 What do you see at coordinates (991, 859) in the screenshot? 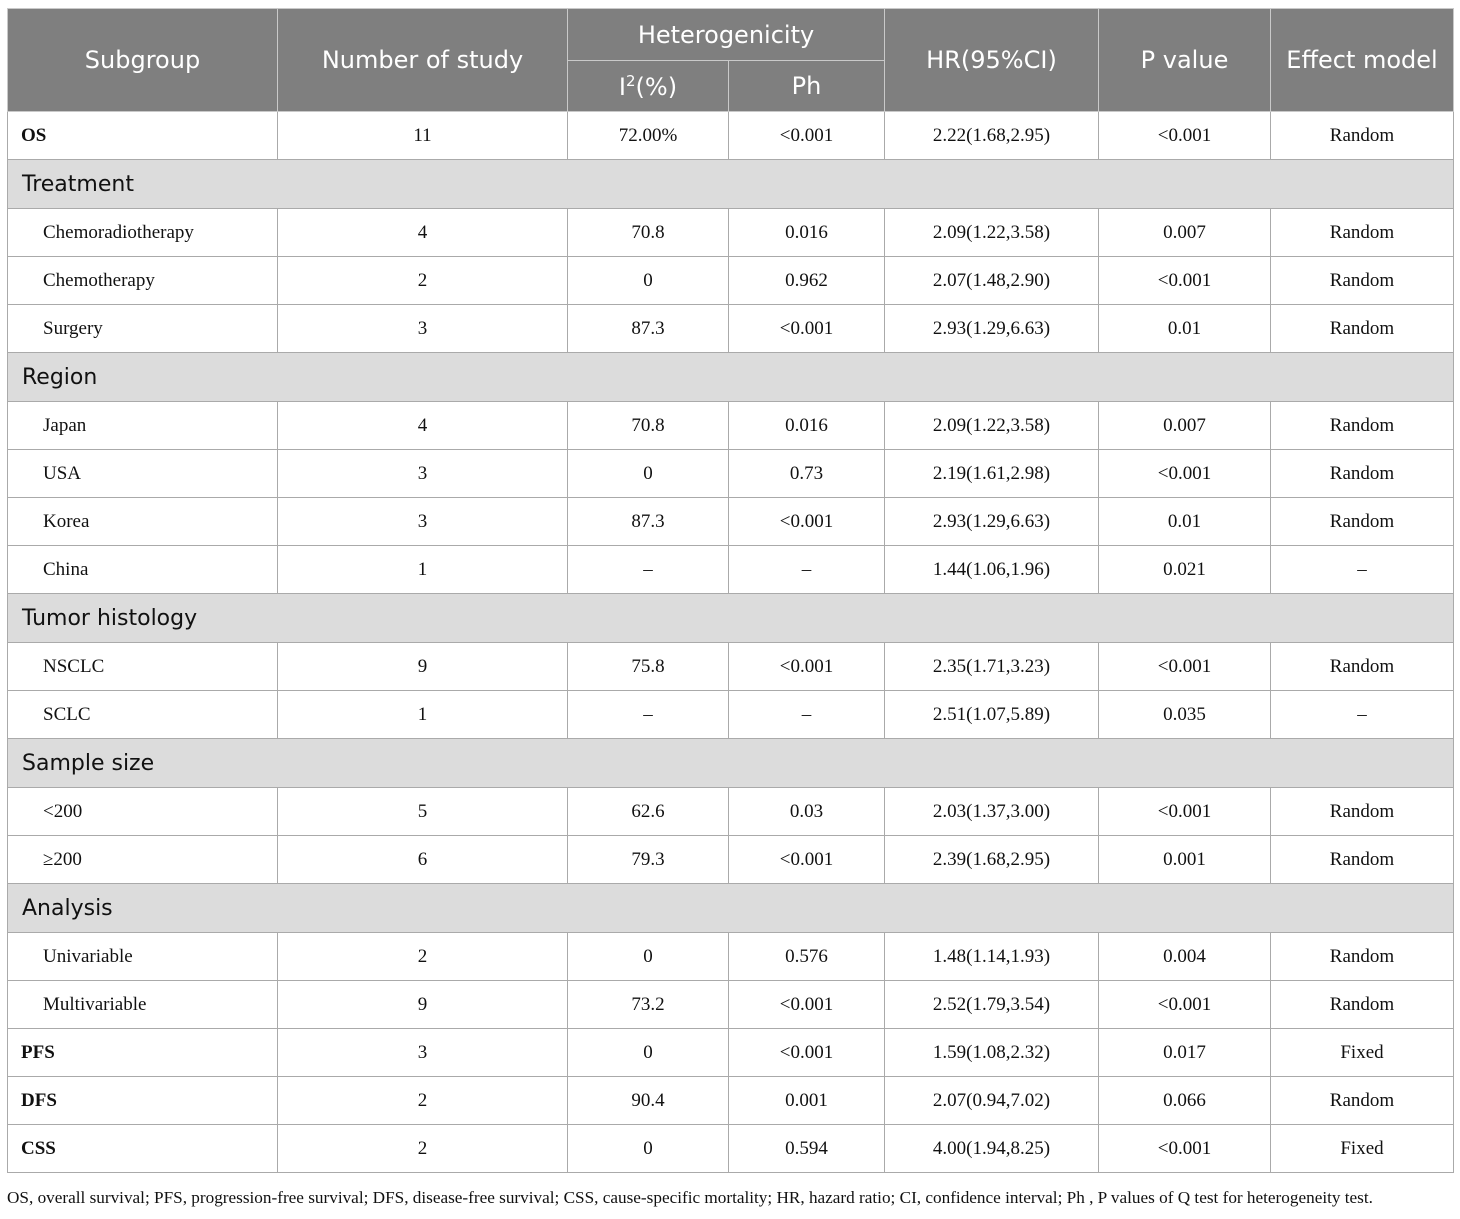
I see `cell-hr: 2.39(1.68,2.95)` at bounding box center [991, 859].